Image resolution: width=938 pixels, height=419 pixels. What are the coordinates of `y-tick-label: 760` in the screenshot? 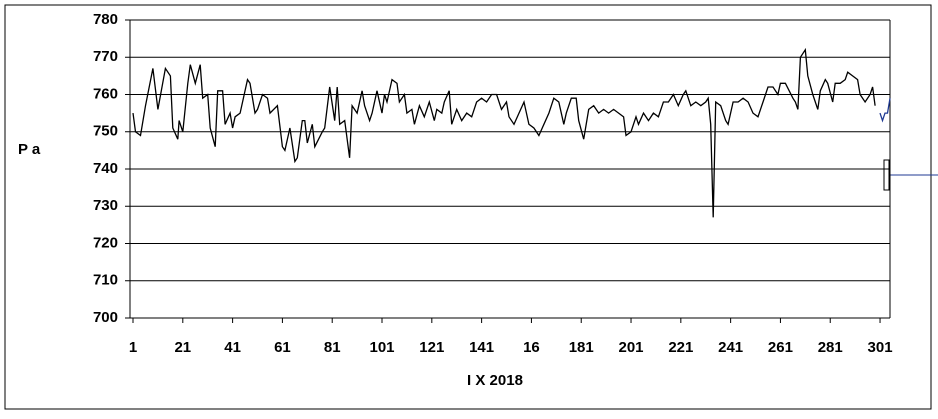 It's located at (105, 93).